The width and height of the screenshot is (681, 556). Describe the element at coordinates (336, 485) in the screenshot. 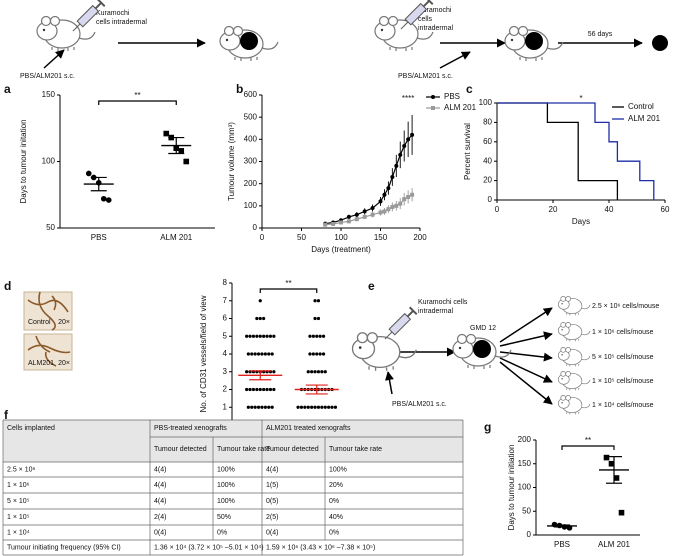

I see `table-cell: 20%` at that location.